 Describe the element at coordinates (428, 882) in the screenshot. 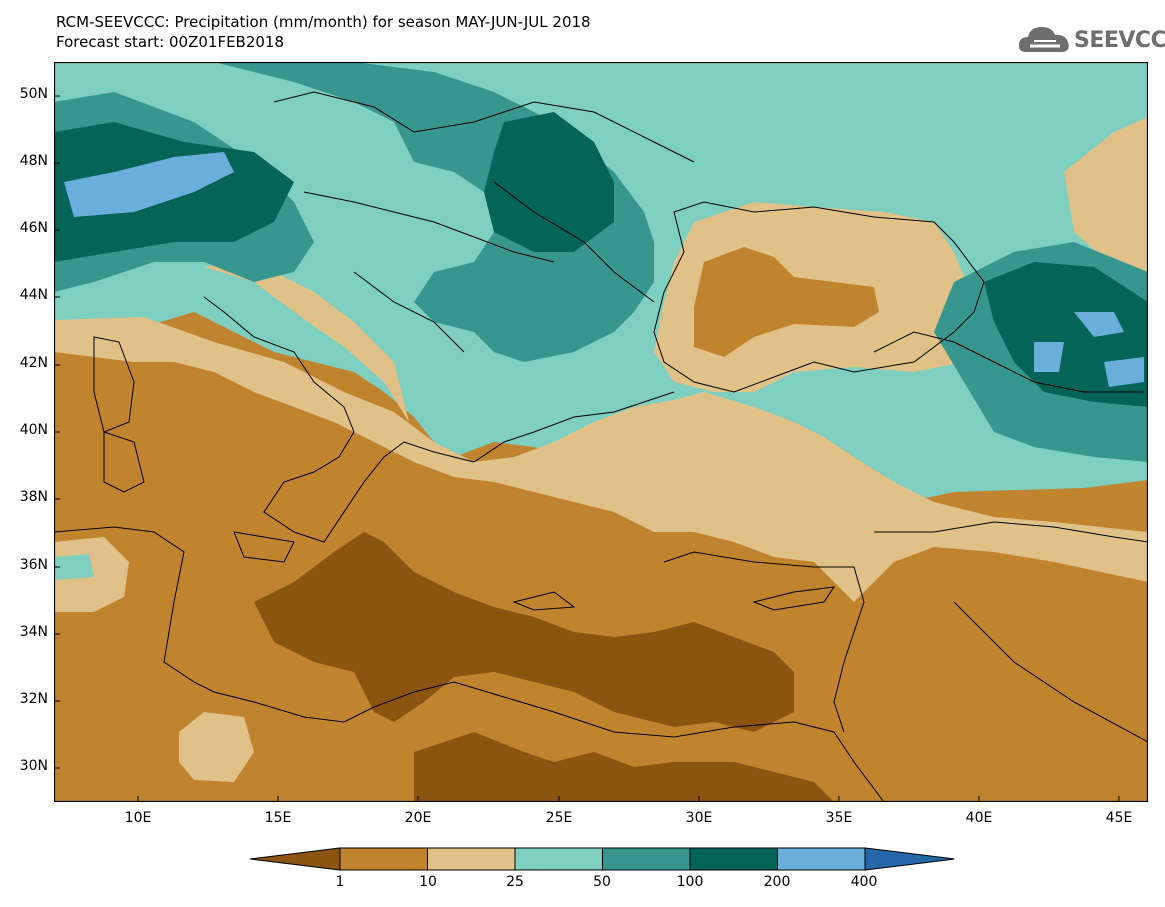

I see `colorbar-tick-10: 10` at that location.